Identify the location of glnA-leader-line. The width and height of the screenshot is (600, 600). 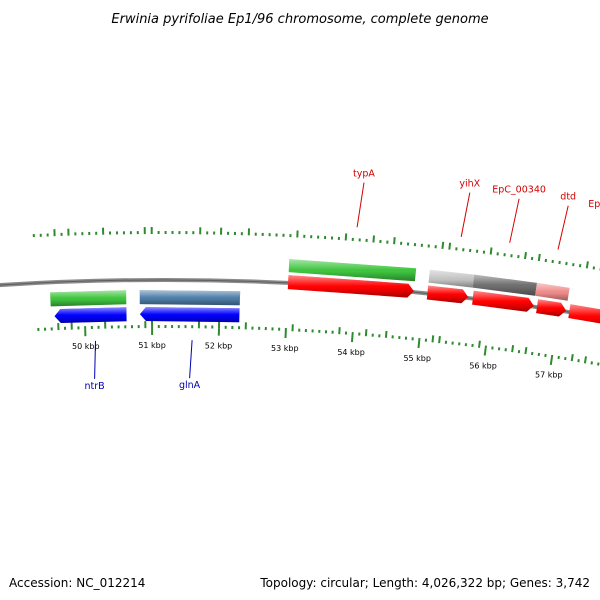
(191, 359).